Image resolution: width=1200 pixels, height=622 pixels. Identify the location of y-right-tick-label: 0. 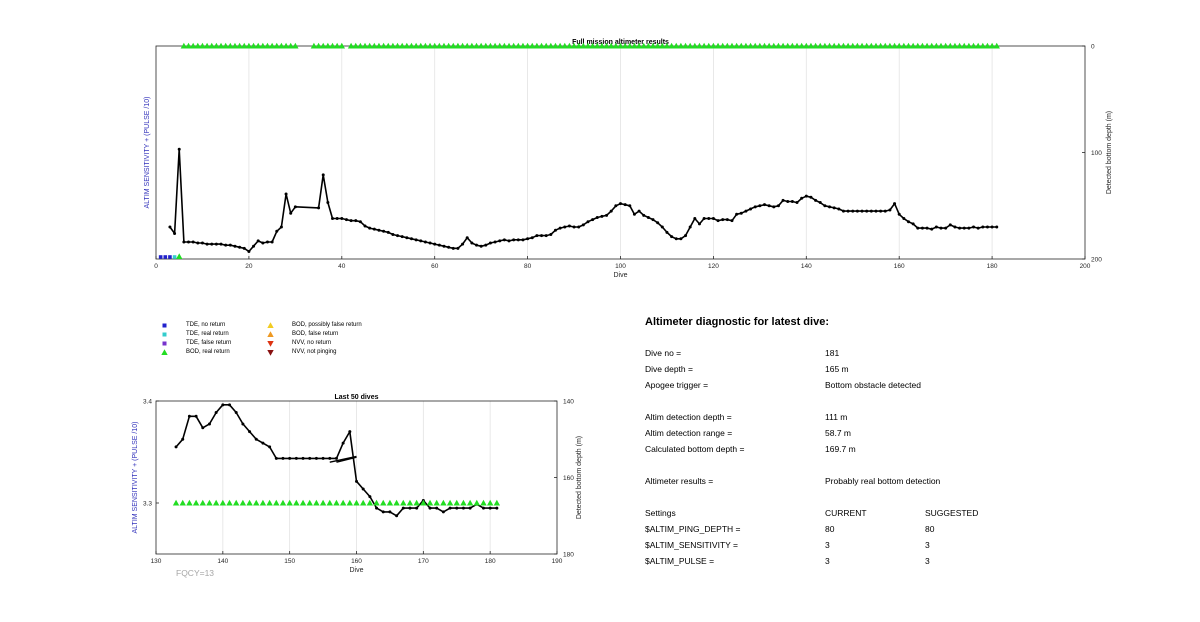
(1093, 46).